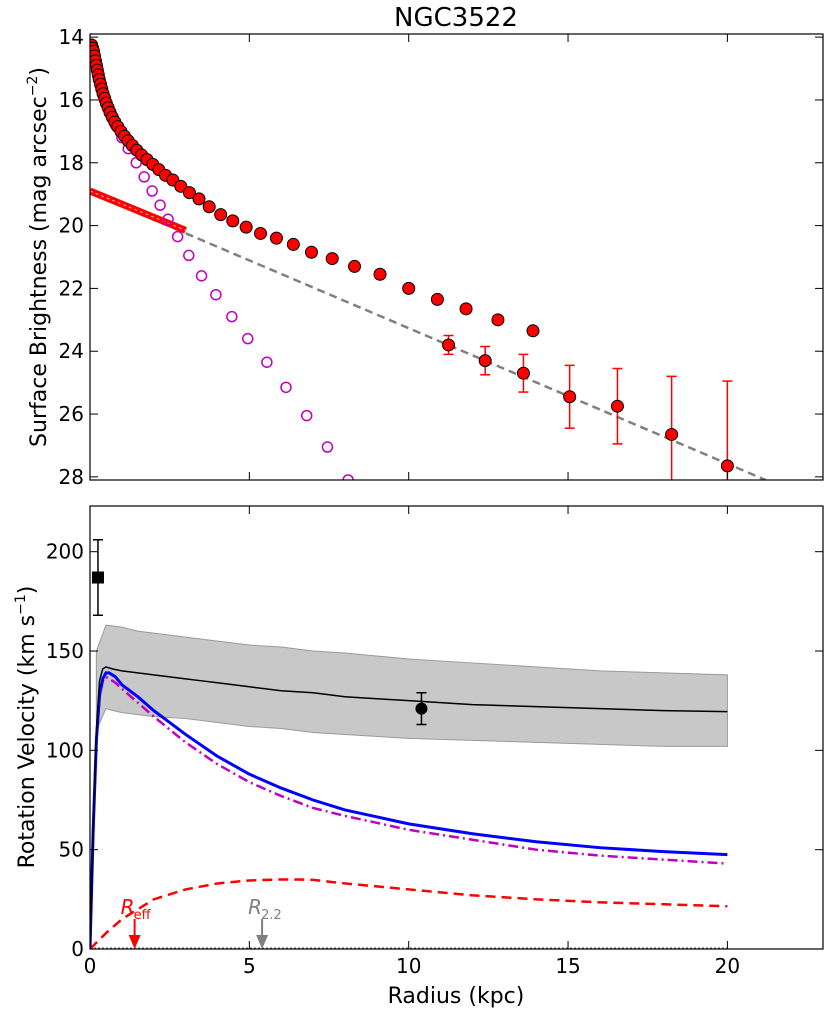  What do you see at coordinates (408, 966) in the screenshot?
I see `x-tick-label: 10` at bounding box center [408, 966].